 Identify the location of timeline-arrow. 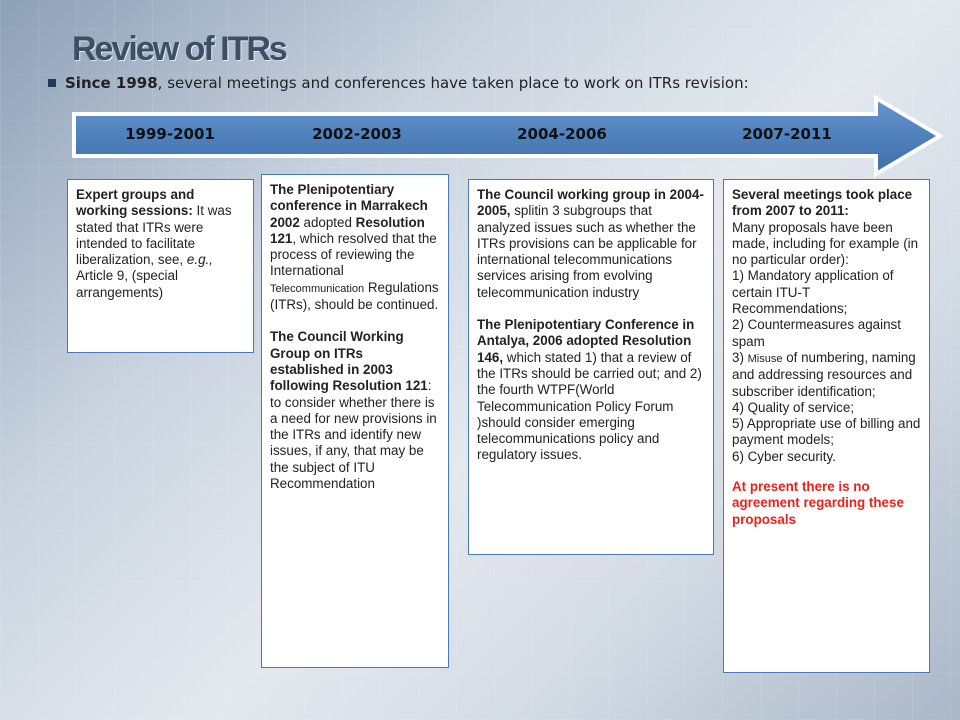
(508, 136).